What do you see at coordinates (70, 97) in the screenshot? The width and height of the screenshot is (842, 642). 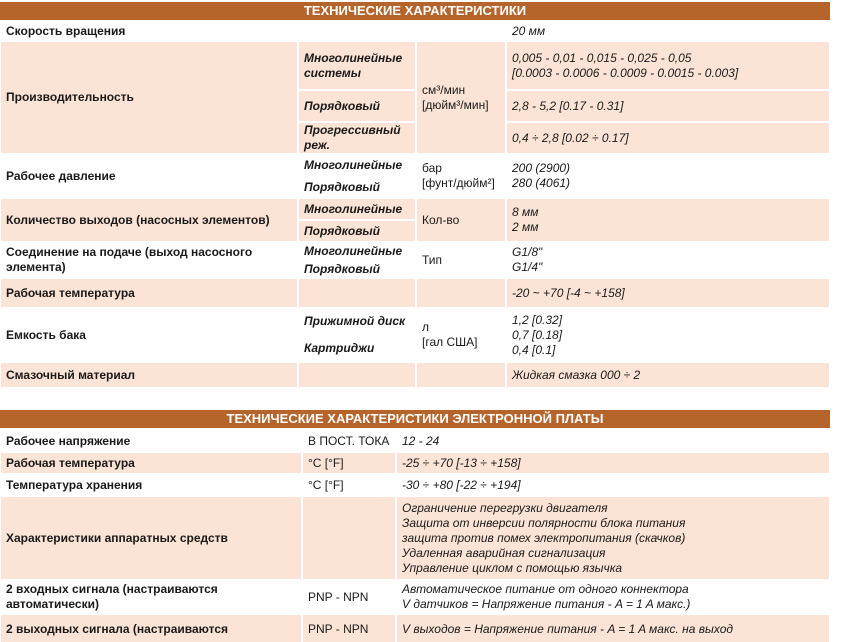 I see `row-label-text: Производительность` at bounding box center [70, 97].